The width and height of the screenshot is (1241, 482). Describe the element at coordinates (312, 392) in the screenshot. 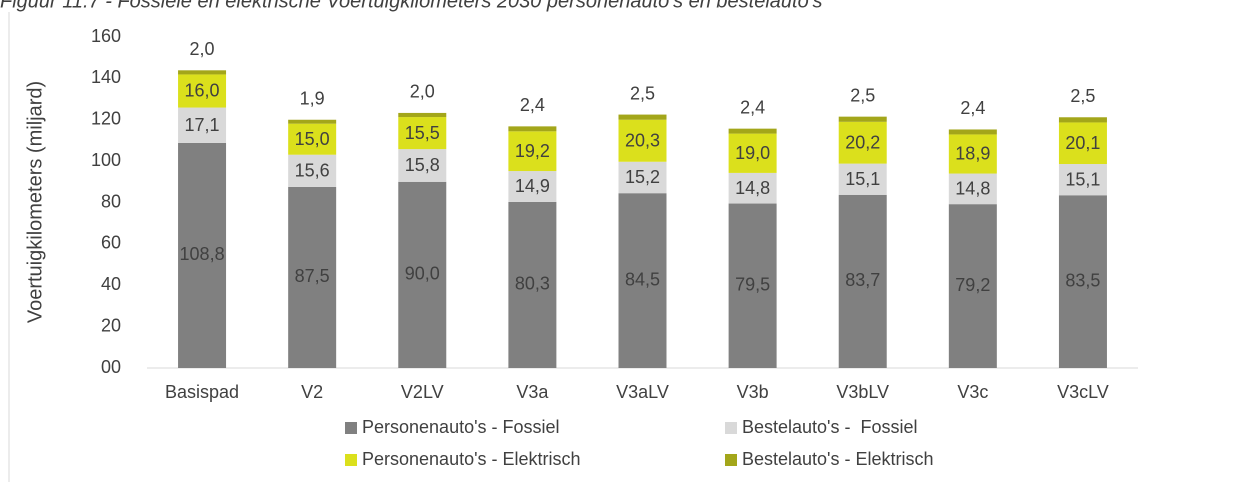

I see `x-tick-label: V2` at that location.